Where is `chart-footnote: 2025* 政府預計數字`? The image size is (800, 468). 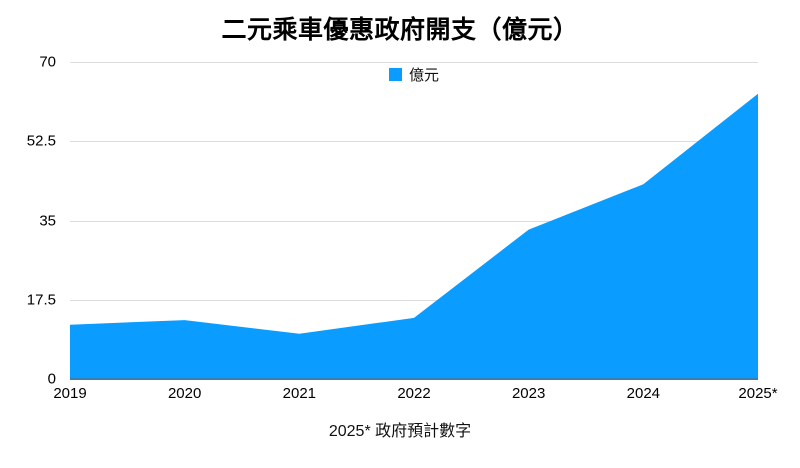 chart-footnote: 2025* 政府預計數字 is located at coordinates (400, 431).